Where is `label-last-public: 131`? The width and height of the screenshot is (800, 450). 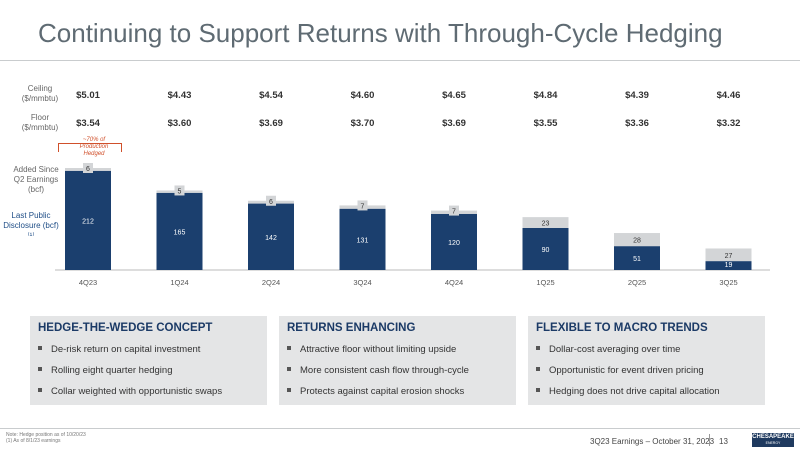 label-last-public: 131 is located at coordinates (363, 240).